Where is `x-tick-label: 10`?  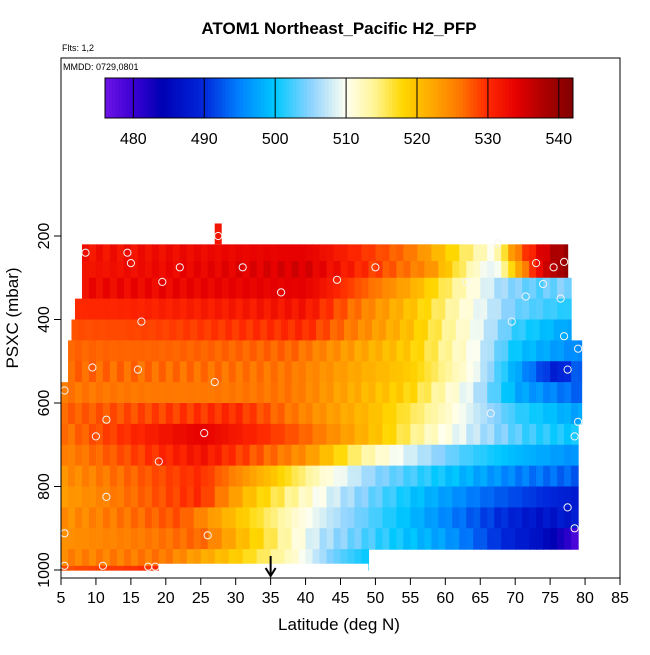
x-tick-label: 10 is located at coordinates (96, 598).